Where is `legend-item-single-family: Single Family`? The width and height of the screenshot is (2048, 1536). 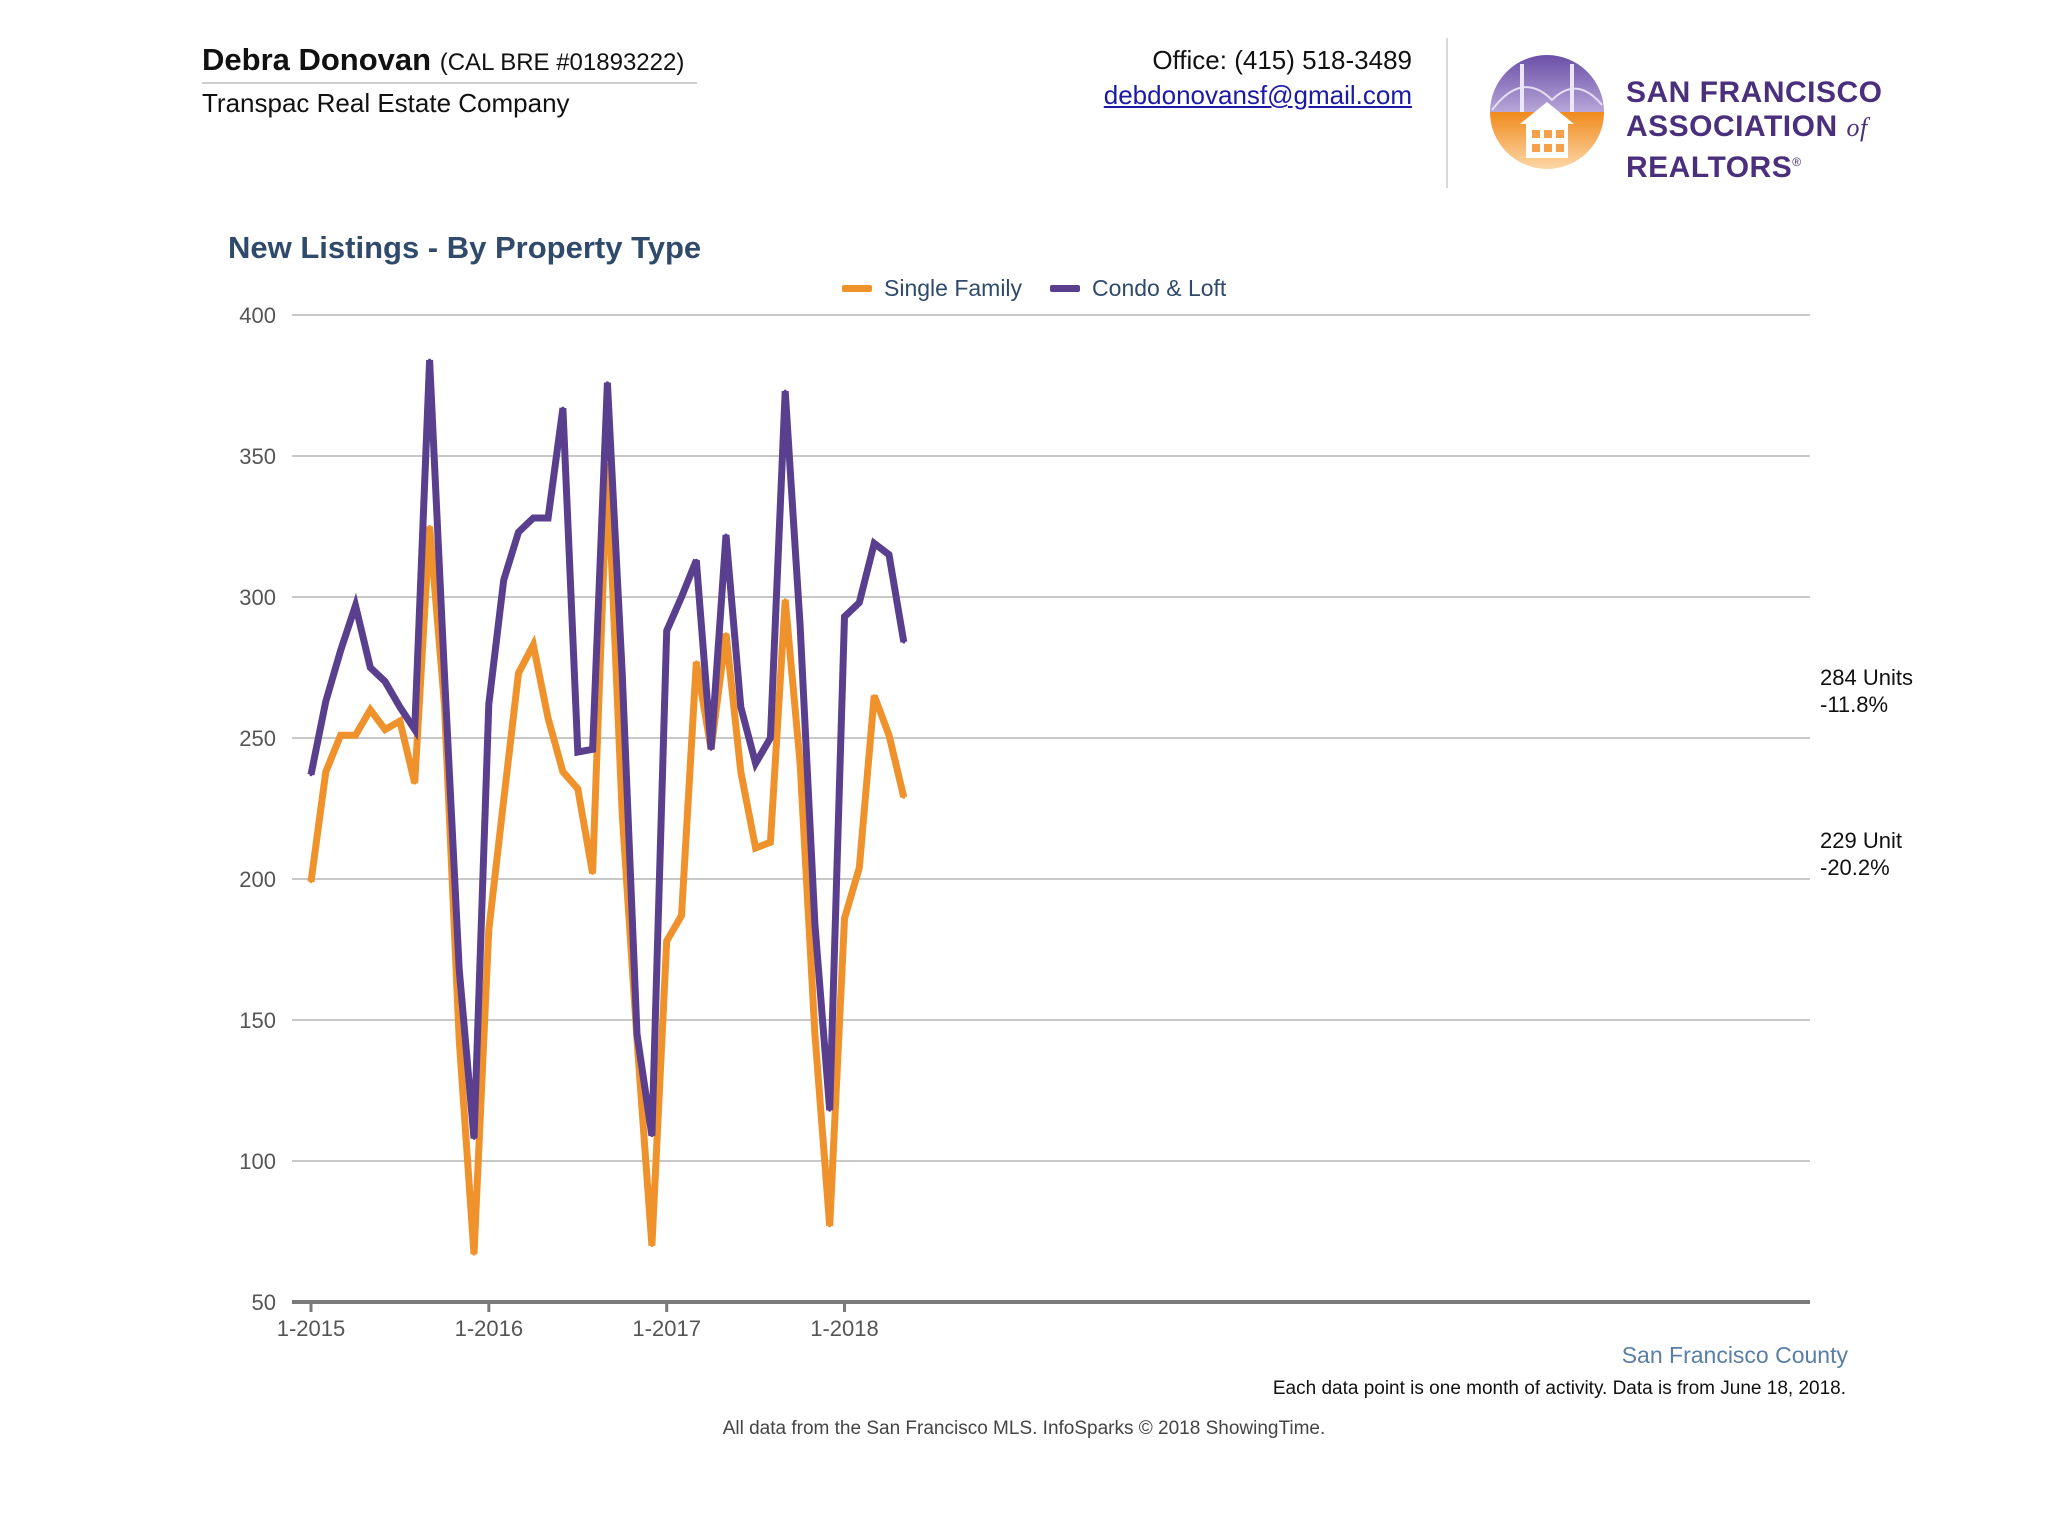
legend-item-single-family: Single Family is located at coordinates (932, 288).